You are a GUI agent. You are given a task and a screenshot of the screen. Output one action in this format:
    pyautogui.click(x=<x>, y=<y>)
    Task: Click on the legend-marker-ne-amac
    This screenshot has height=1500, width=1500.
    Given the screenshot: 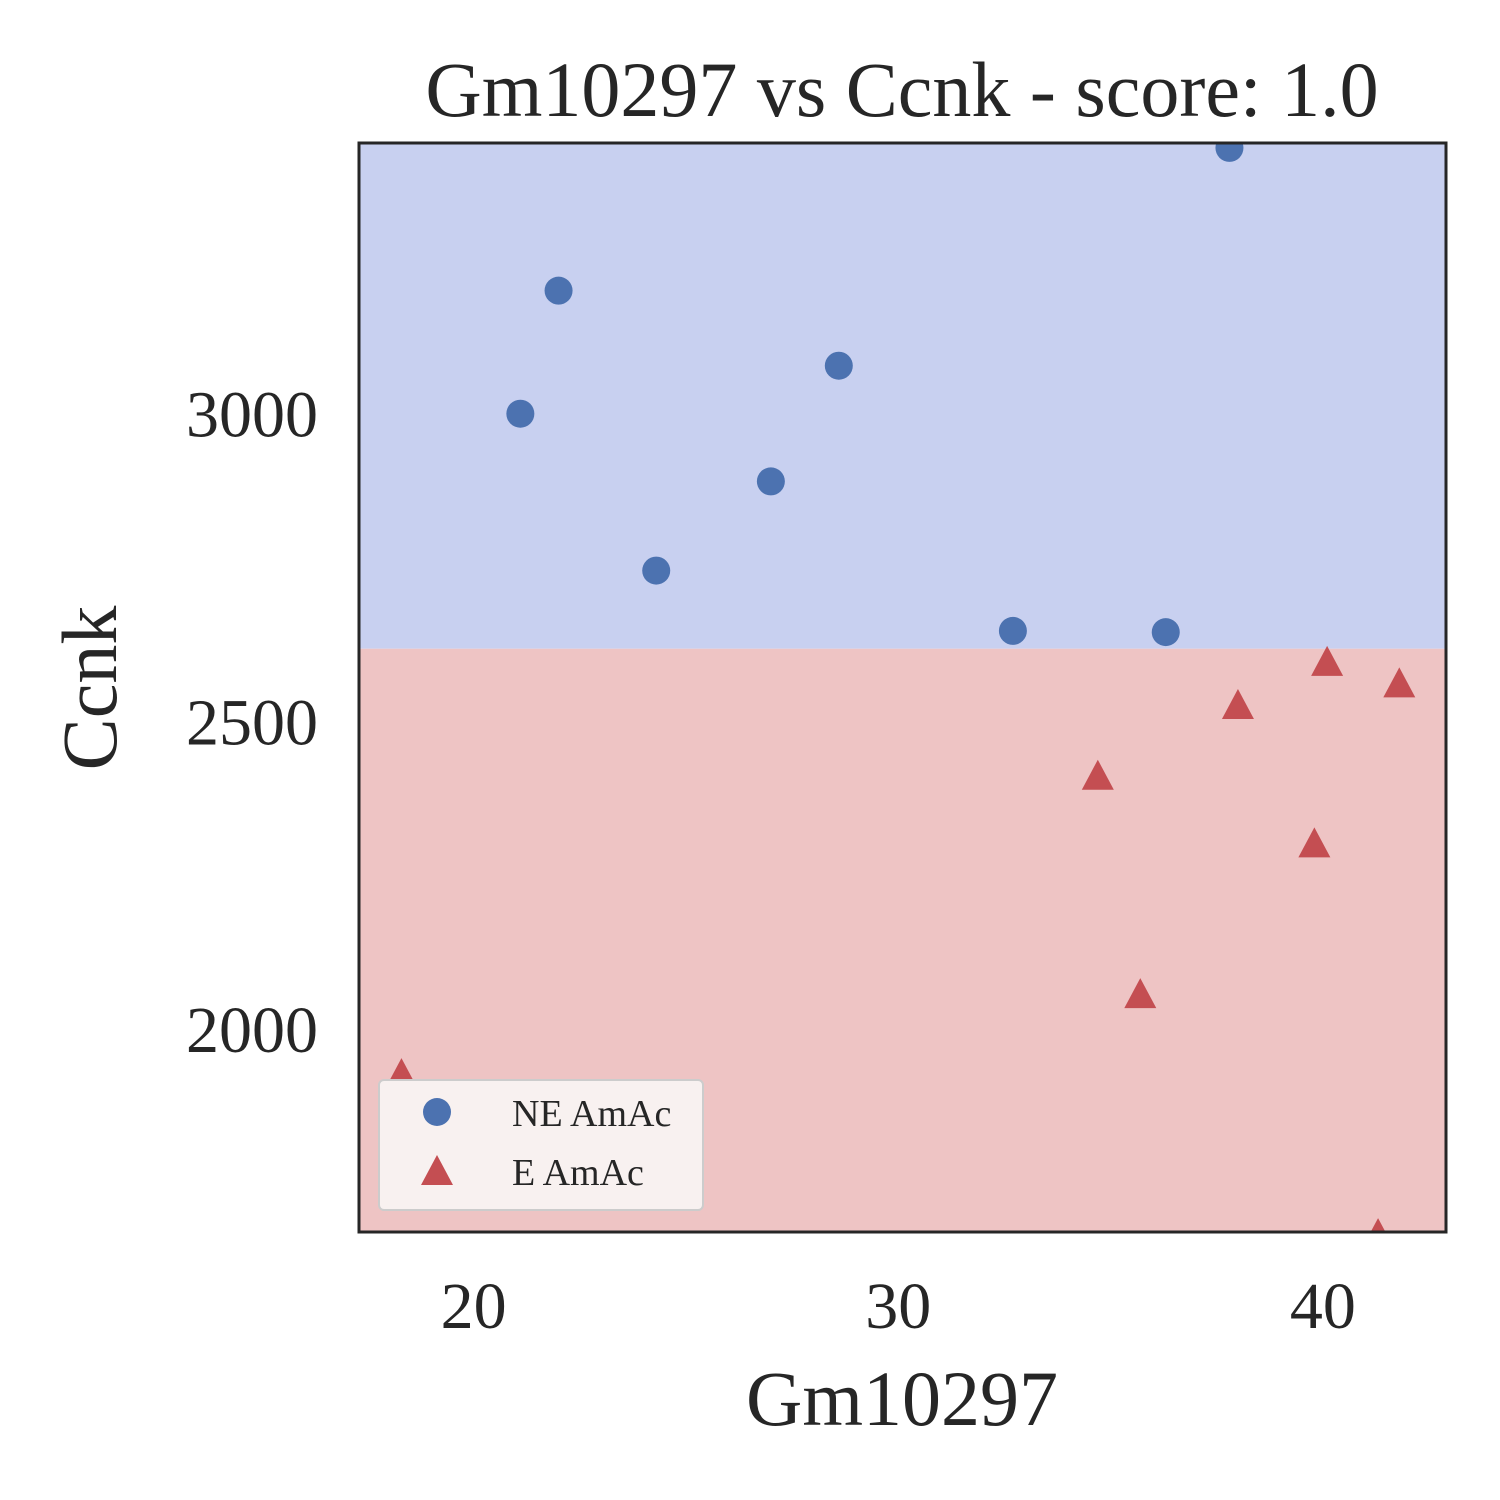 What is the action you would take?
    pyautogui.click(x=437, y=1112)
    